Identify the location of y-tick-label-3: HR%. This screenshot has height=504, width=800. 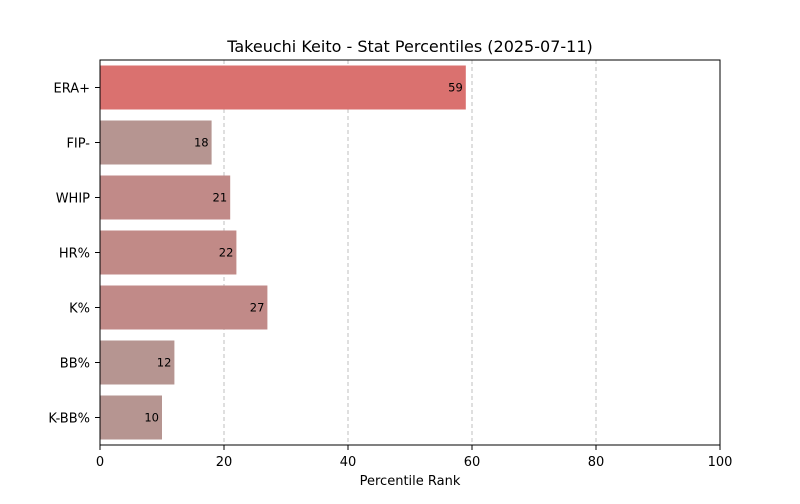
(74, 254).